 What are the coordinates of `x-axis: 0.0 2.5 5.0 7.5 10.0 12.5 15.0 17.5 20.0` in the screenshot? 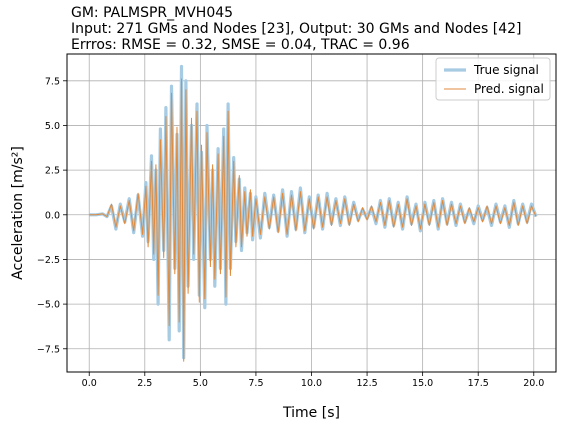 It's located at (313, 380).